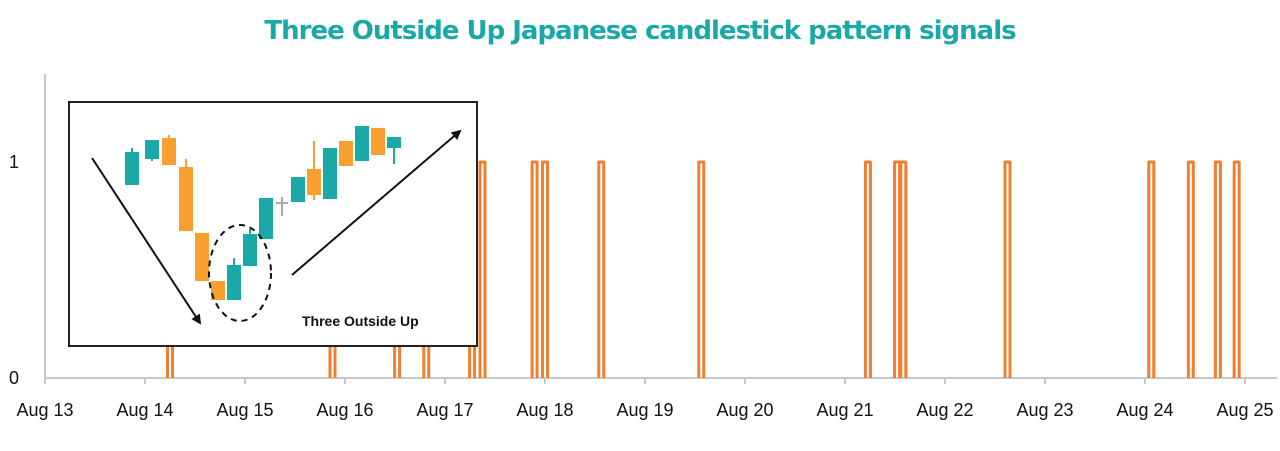 The width and height of the screenshot is (1280, 451). I want to click on x-tick-label: Aug 25, so click(1244, 410).